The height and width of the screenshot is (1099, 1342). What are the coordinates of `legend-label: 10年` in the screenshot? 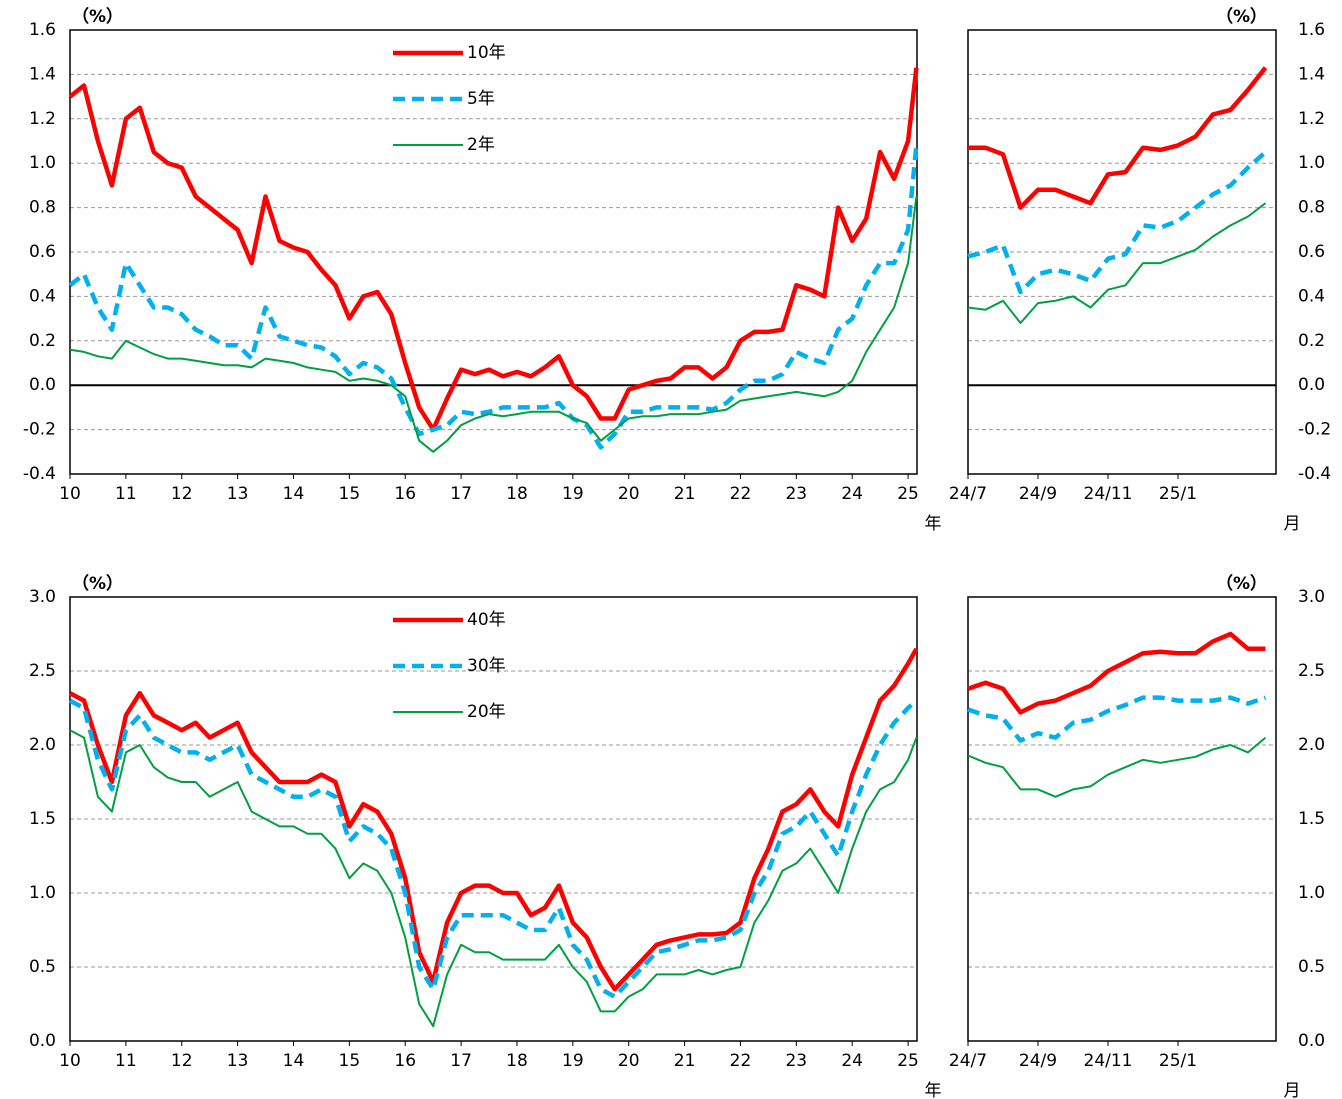 It's located at (486, 53).